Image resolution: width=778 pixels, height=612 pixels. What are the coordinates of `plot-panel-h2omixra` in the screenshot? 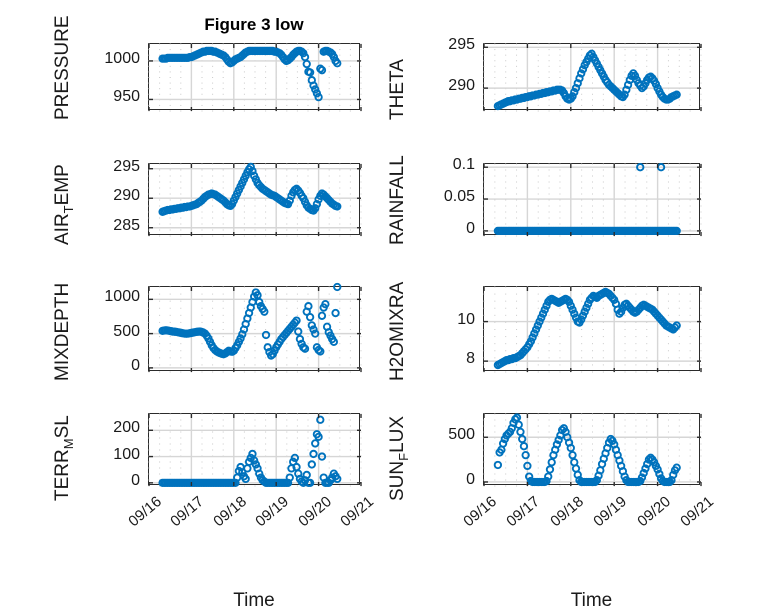 It's located at (592, 329).